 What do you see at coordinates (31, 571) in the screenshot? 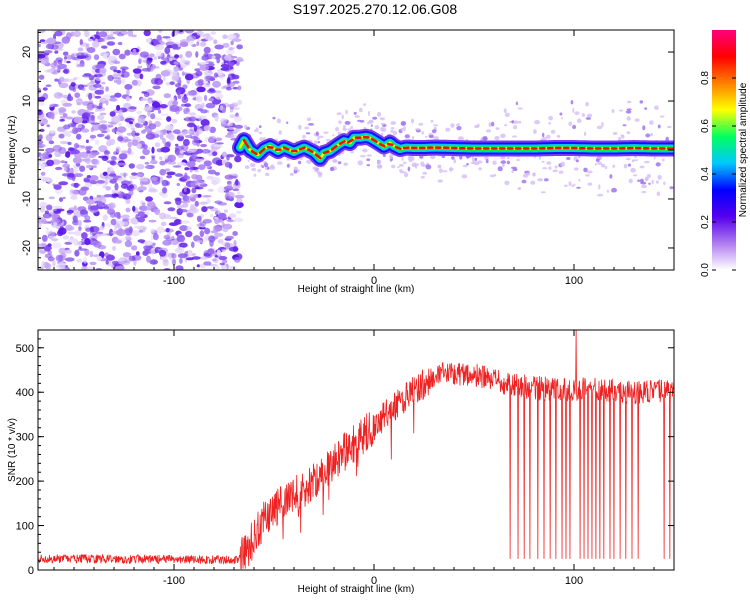
I see `y-tick-label: 0` at bounding box center [31, 571].